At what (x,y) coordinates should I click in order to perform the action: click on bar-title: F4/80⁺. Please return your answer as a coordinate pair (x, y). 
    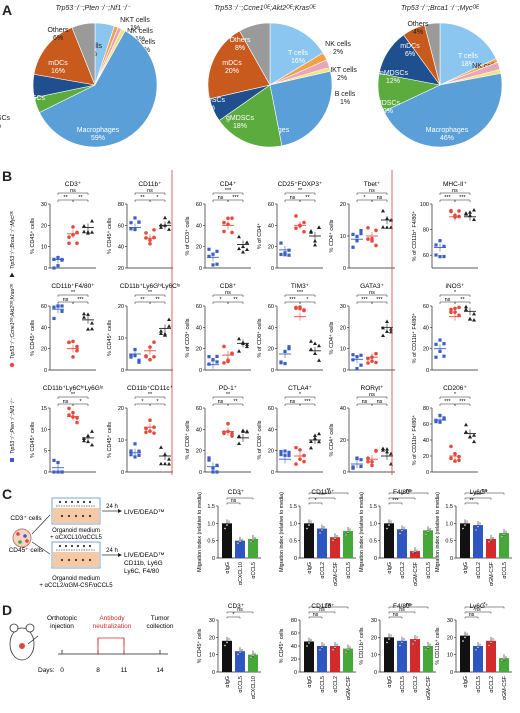
    Looking at the image, I should click on (403, 492).